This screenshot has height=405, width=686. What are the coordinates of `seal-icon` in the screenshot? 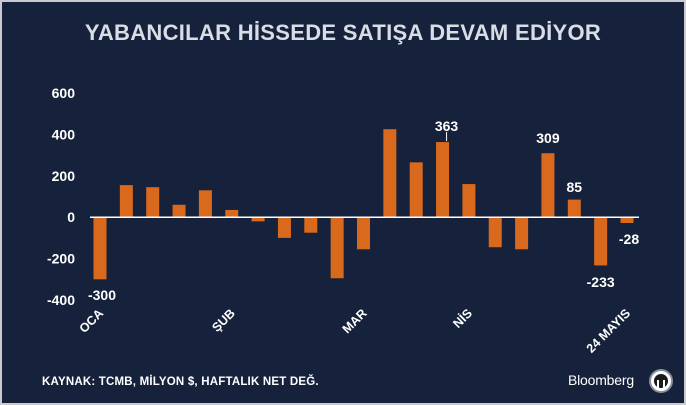 It's located at (661, 381).